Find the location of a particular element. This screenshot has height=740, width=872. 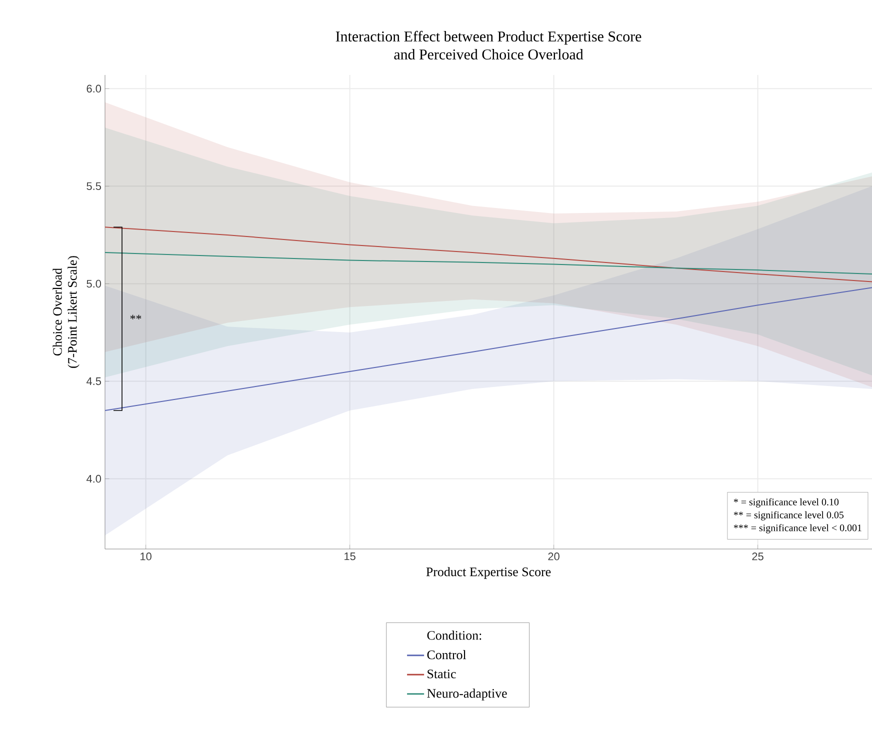

x-tick-label: 10 is located at coordinates (146, 556).